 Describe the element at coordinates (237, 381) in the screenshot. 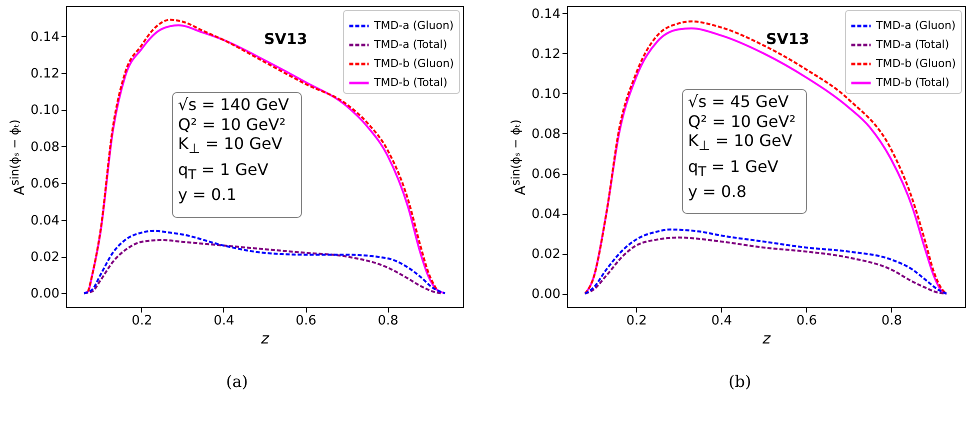

I see `text: (a)` at that location.